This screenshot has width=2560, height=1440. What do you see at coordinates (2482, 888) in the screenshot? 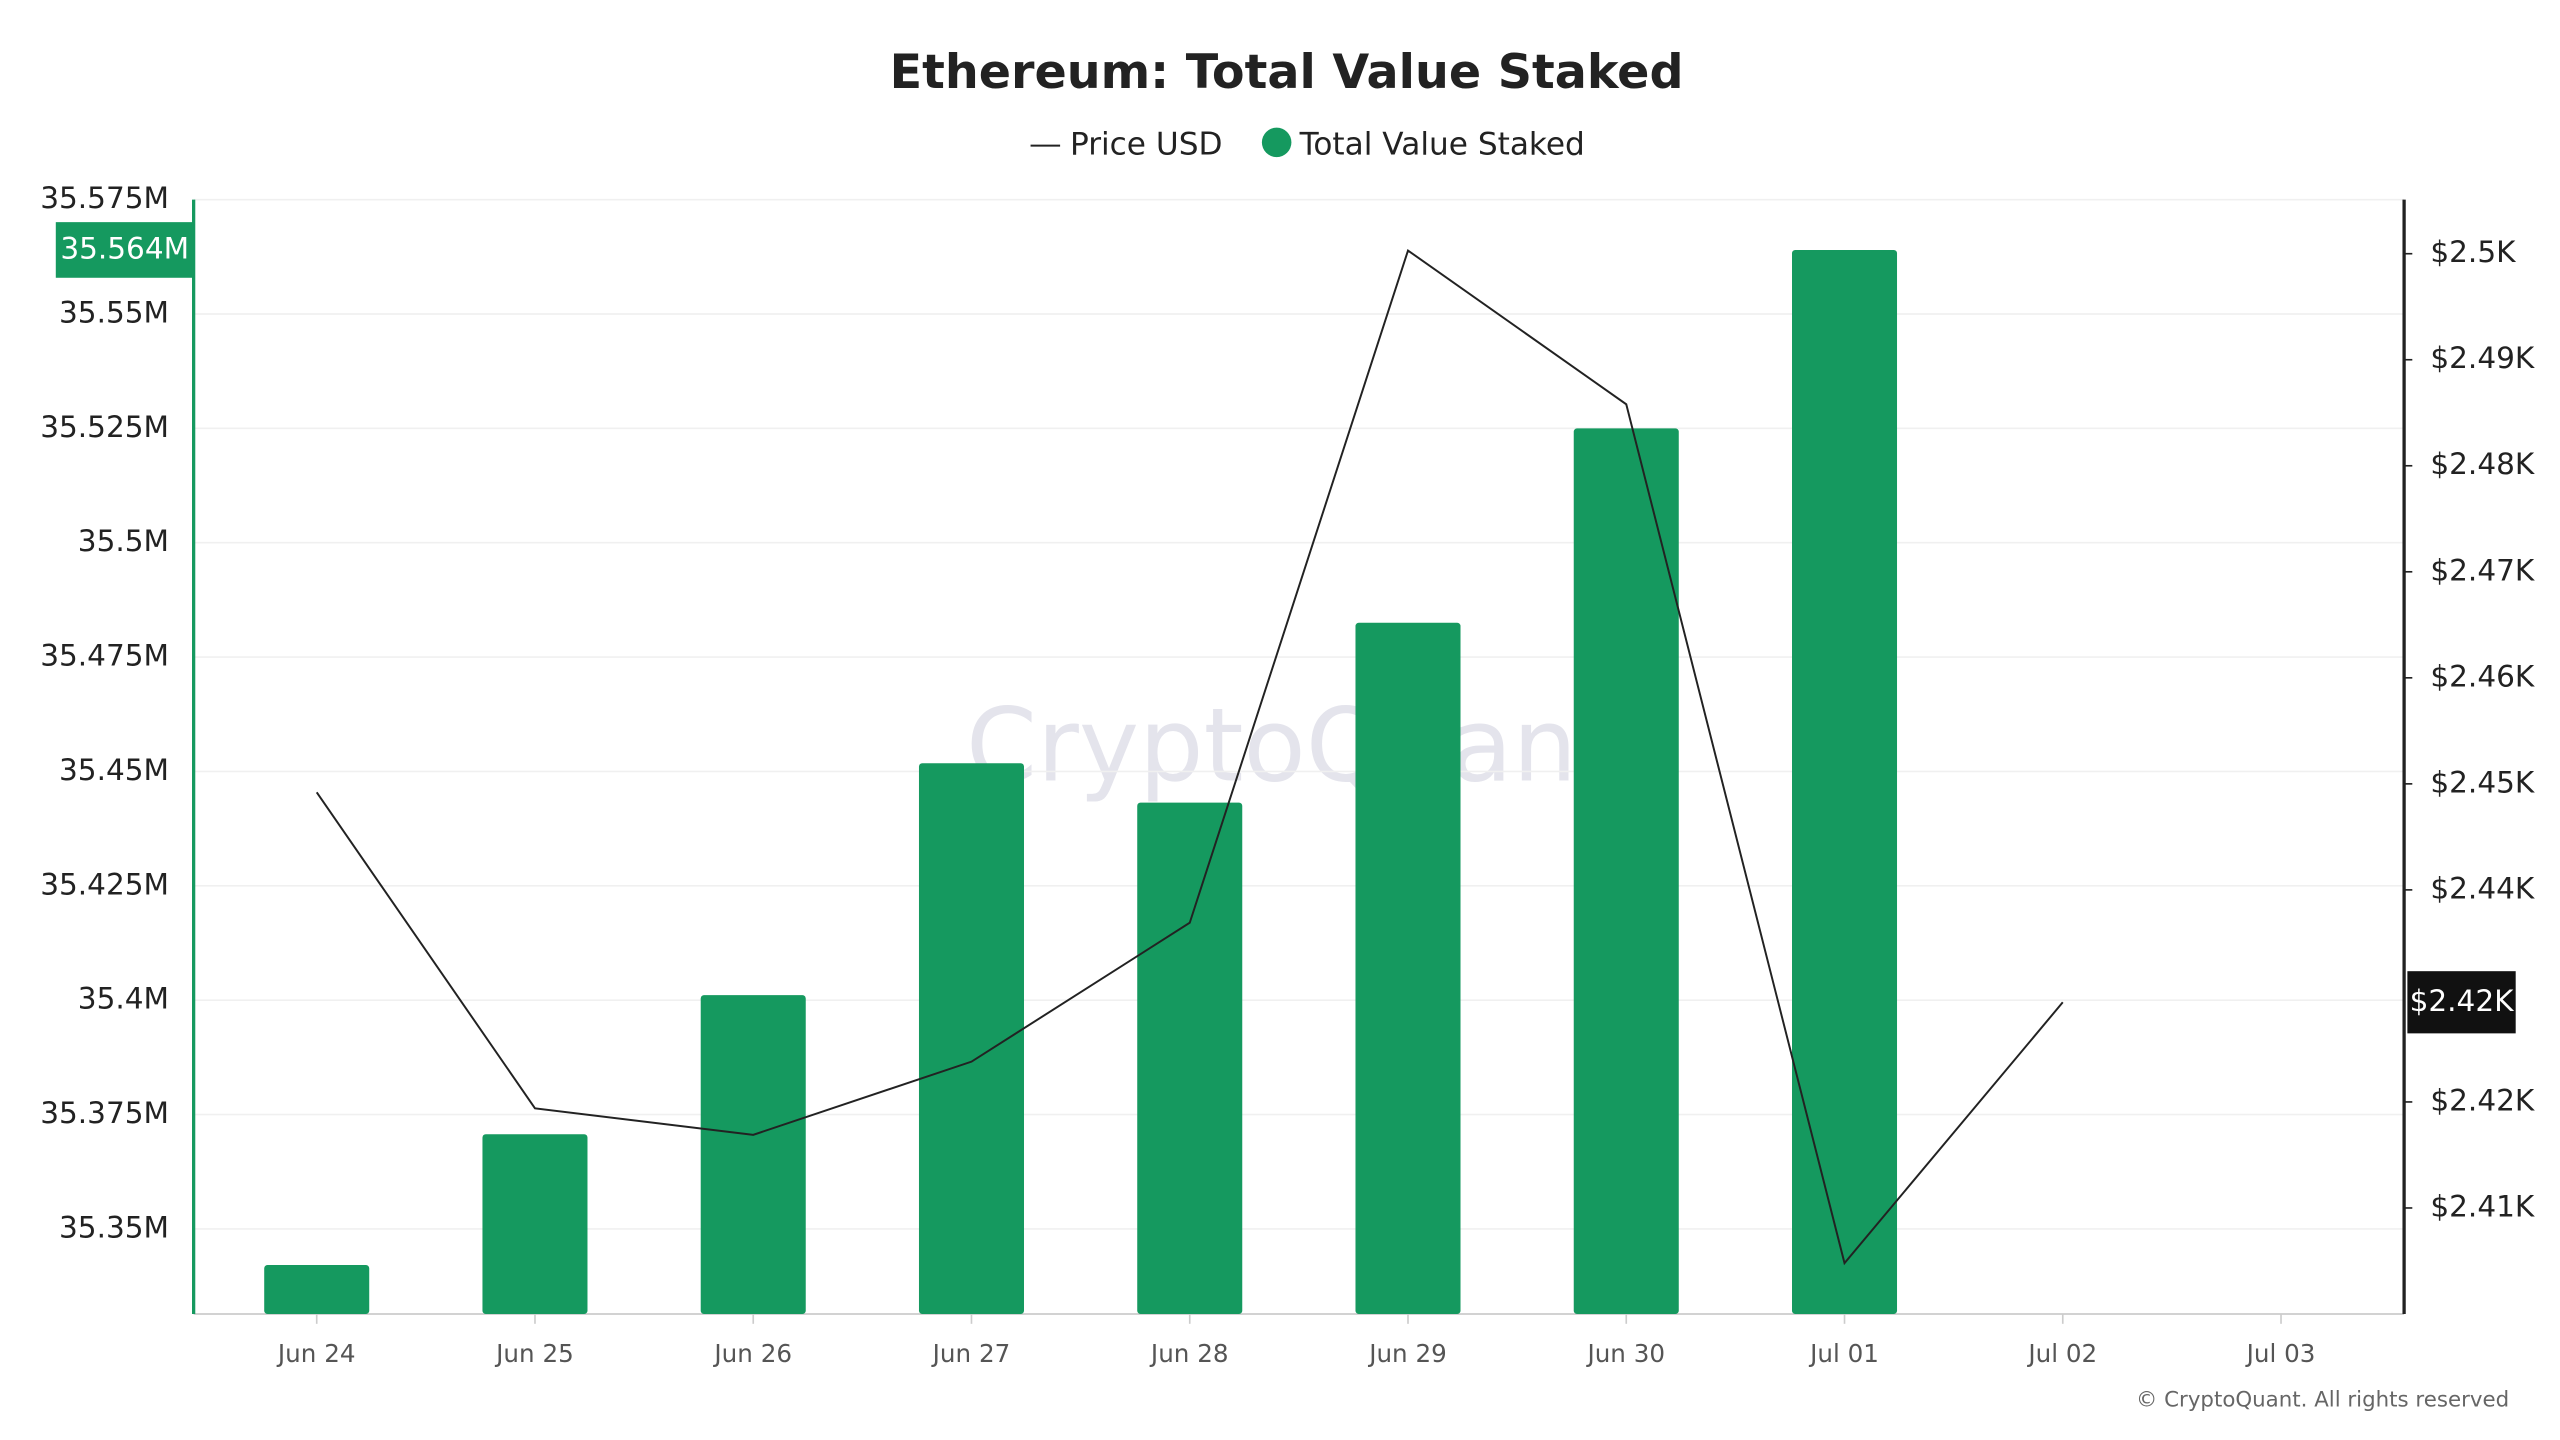
I see `y2-tick-label: $2.44K` at bounding box center [2482, 888].